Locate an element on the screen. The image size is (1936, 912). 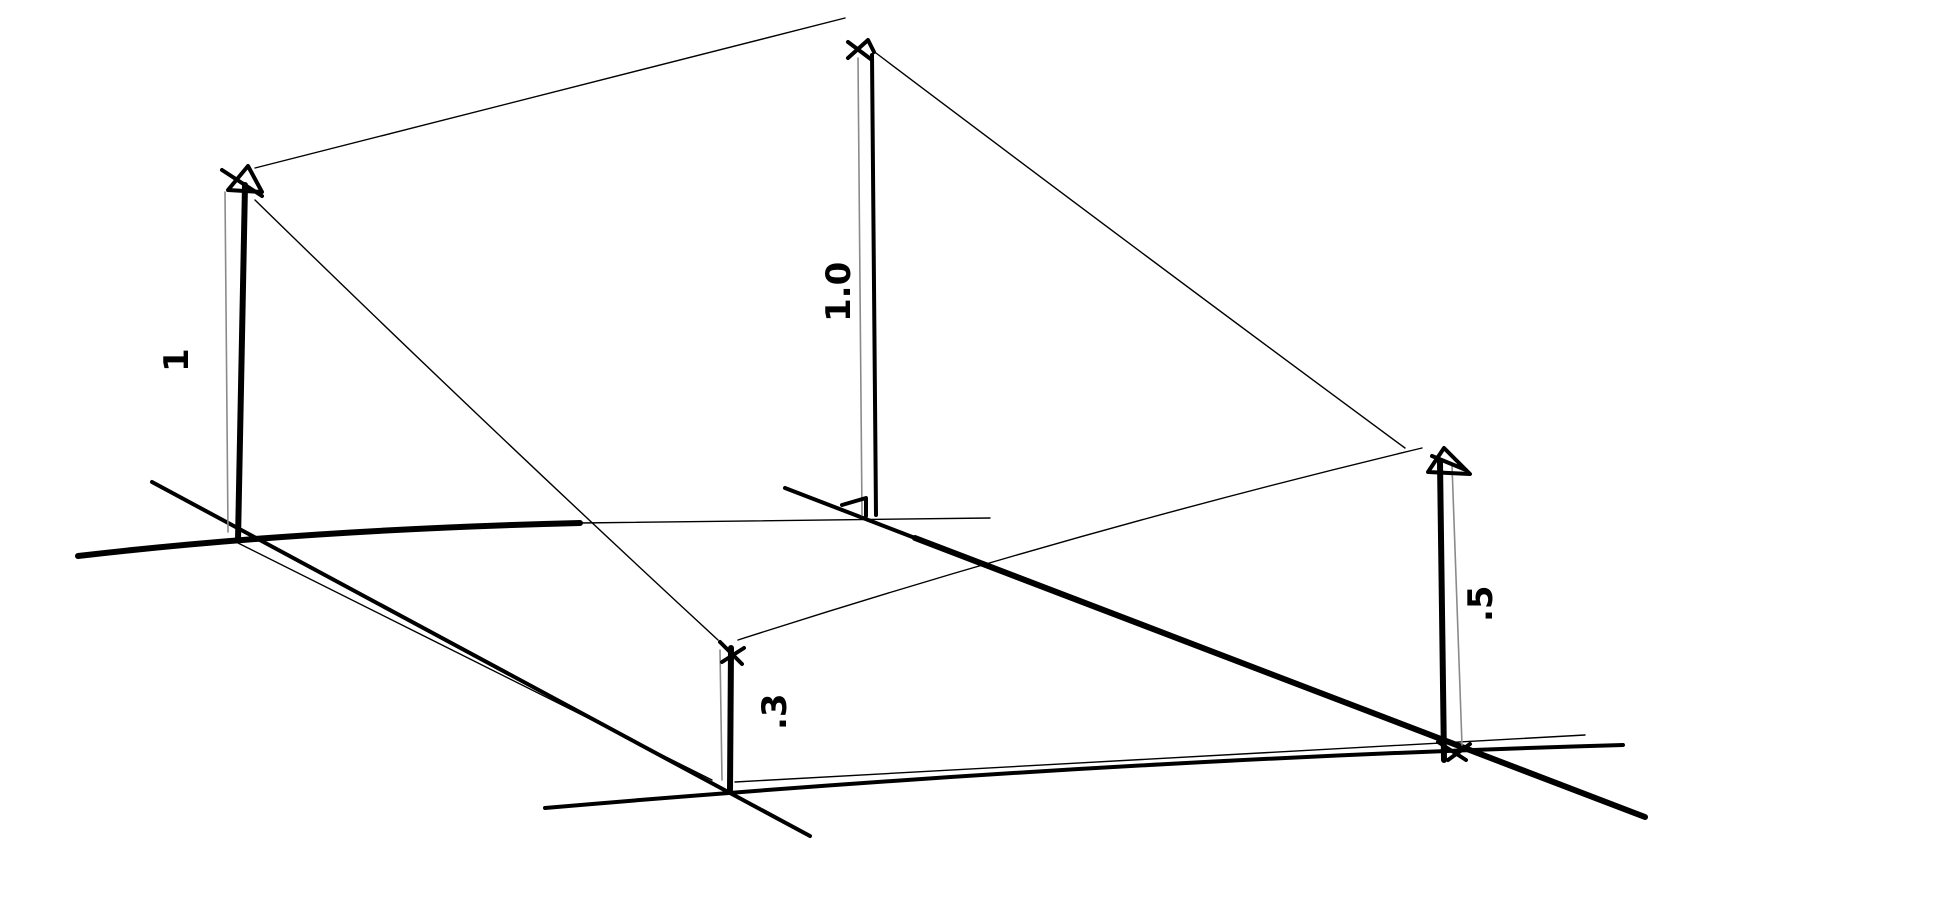
post-front-right-top-mark is located at coordinates (1449, 461).